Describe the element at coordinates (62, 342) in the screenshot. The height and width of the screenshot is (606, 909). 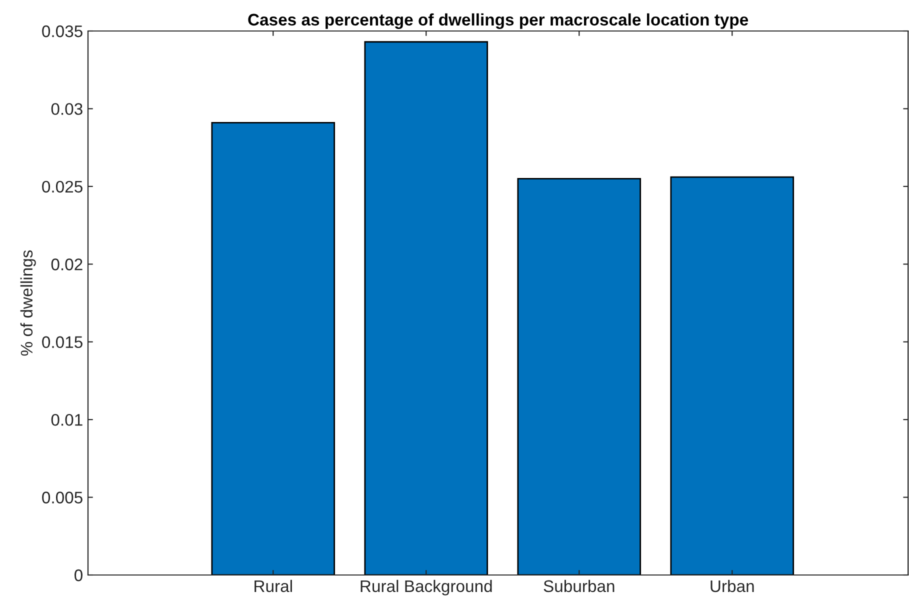
I see `y-tick-label: 0.015` at that location.